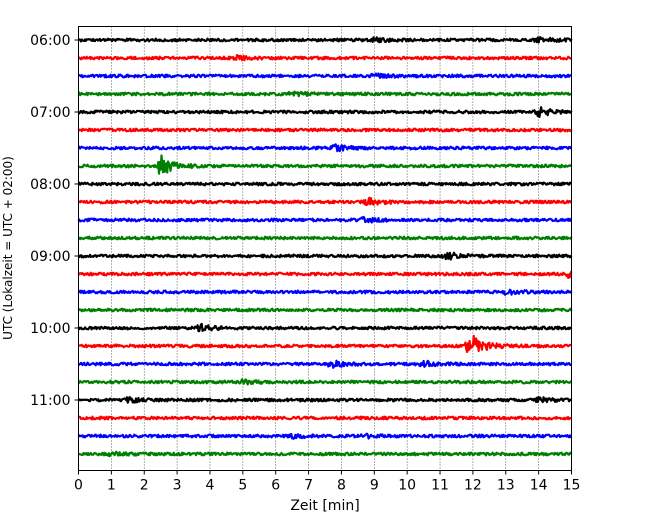 The width and height of the screenshot is (650, 520). I want to click on x-tick-label: 8, so click(341, 486).